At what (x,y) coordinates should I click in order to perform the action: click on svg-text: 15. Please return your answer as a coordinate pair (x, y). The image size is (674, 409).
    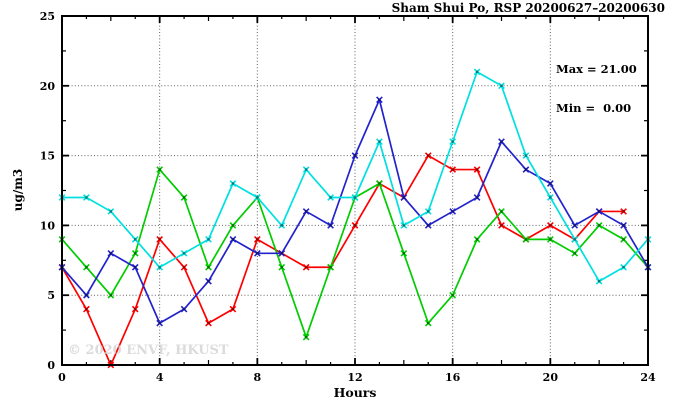
    Looking at the image, I should click on (47, 156).